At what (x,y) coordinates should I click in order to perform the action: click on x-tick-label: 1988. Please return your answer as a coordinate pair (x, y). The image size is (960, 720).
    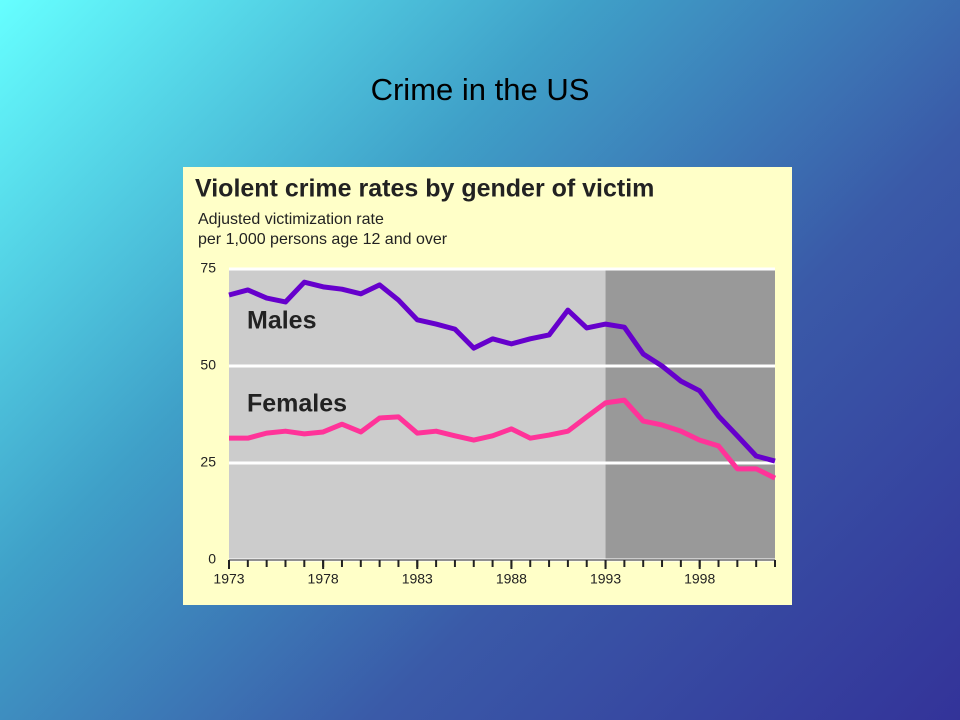
    Looking at the image, I should click on (511, 579).